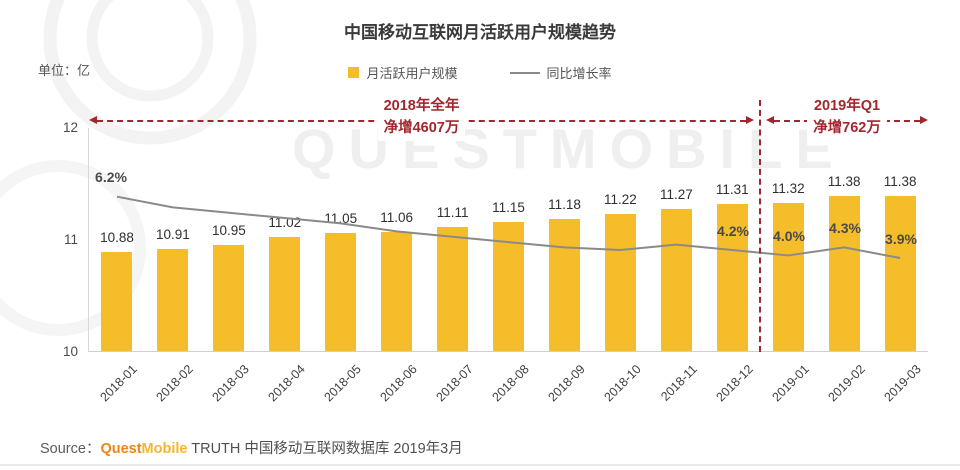  I want to click on line-series-swatch-icon, so click(524, 72).